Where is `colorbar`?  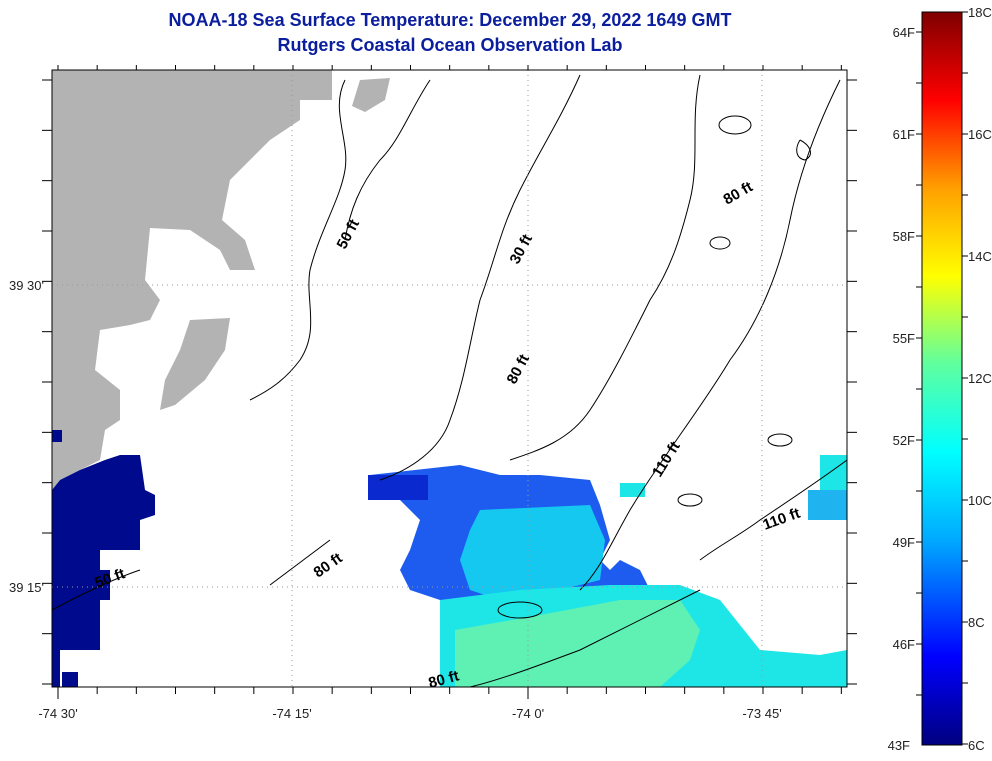 colorbar is located at coordinates (942, 378).